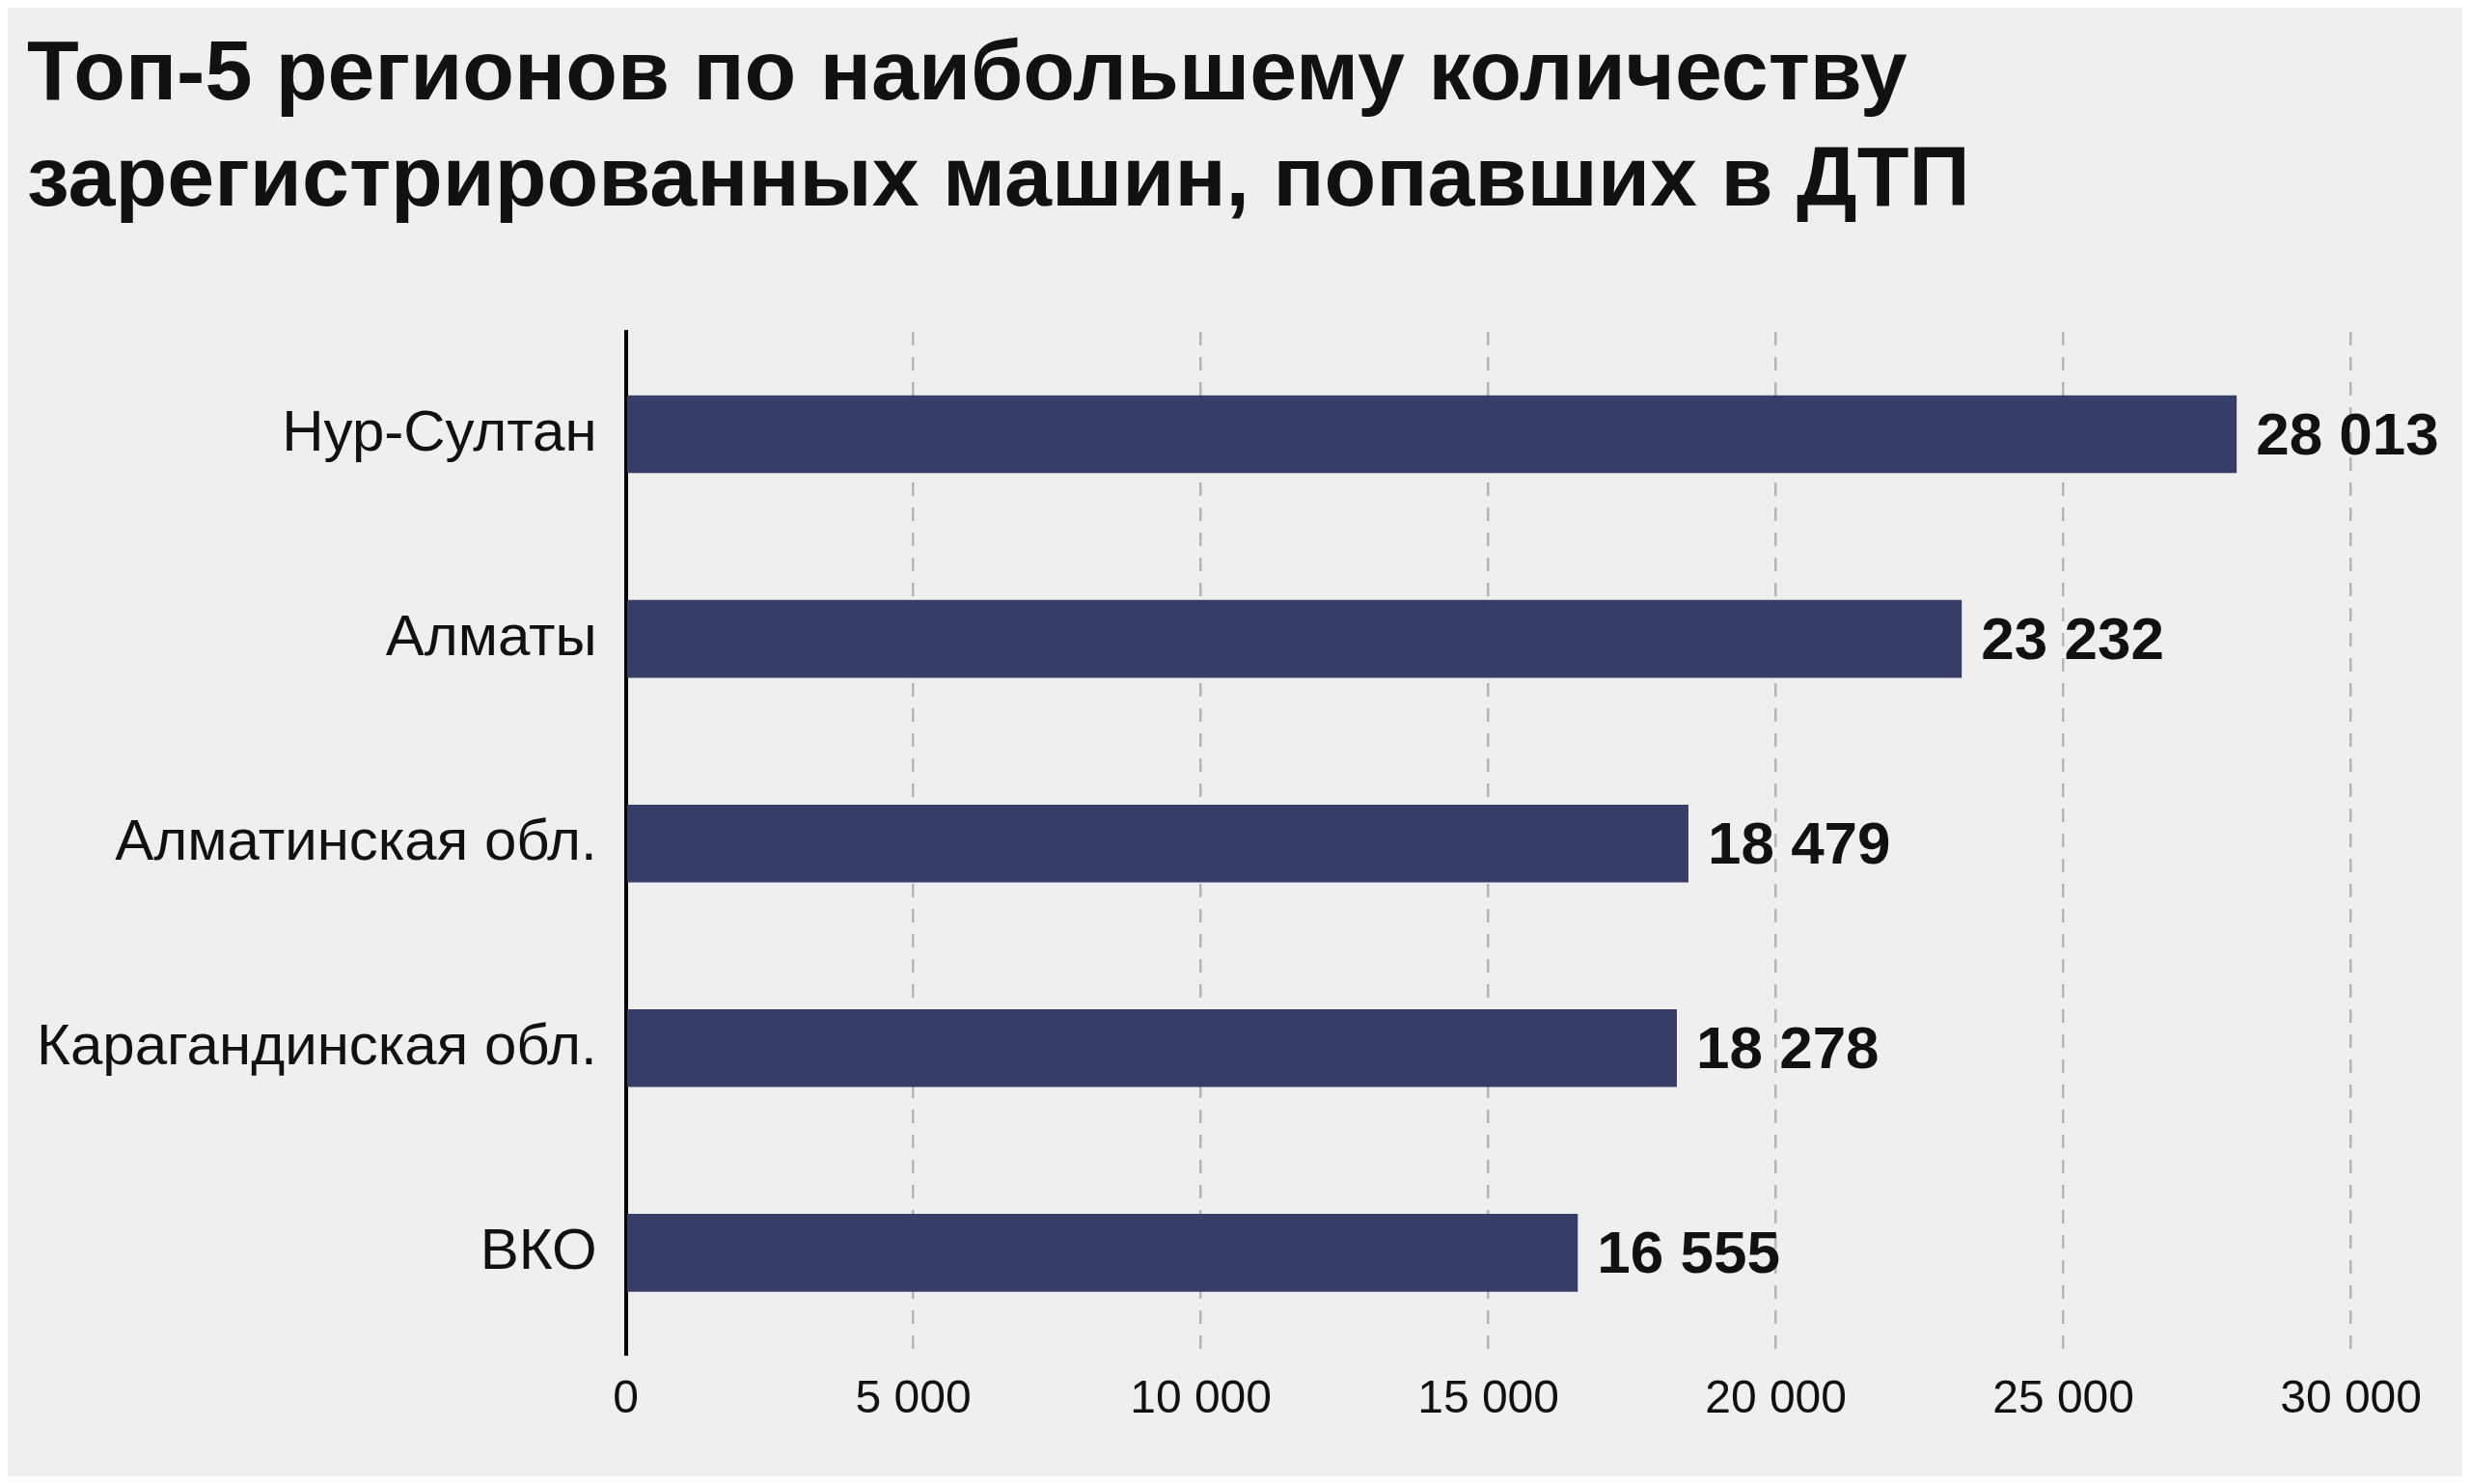  What do you see at coordinates (317, 1044) in the screenshot?
I see `y-tick-label: Карагандинская обл.` at bounding box center [317, 1044].